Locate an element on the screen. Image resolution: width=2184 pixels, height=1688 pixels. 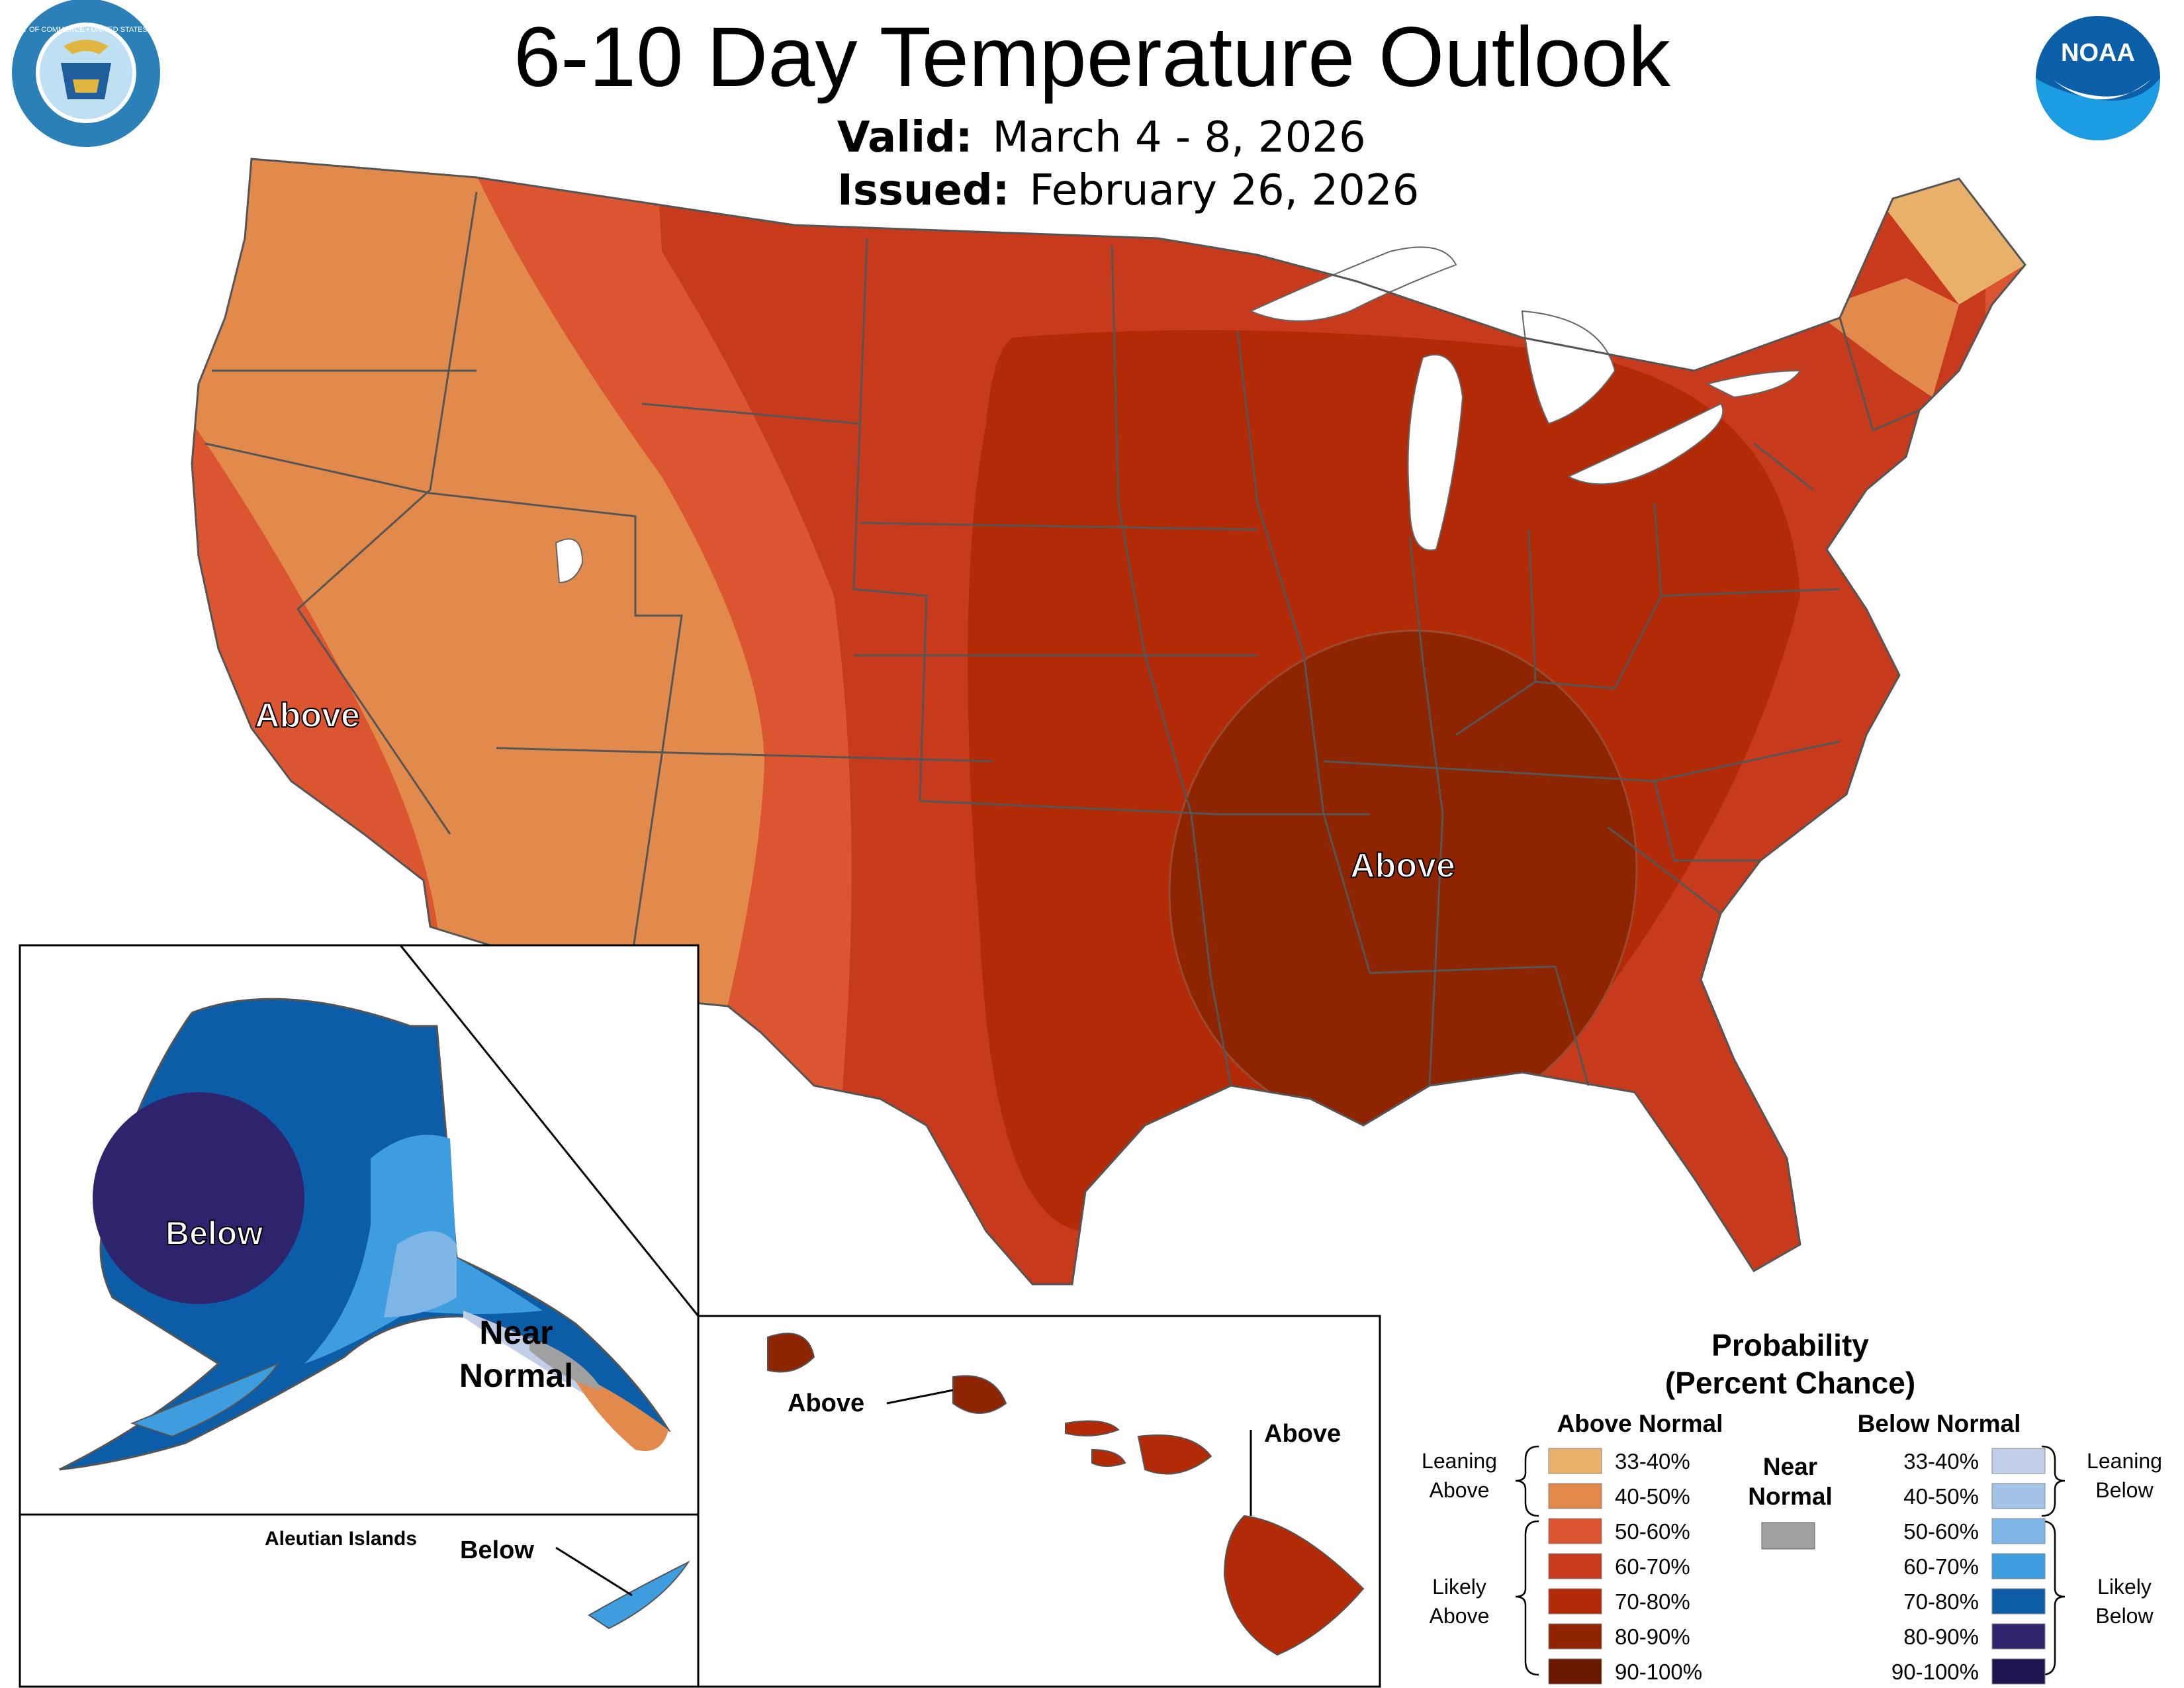
valid-line: Valid: March 4 - 8, 2026 is located at coordinates (1101, 138).